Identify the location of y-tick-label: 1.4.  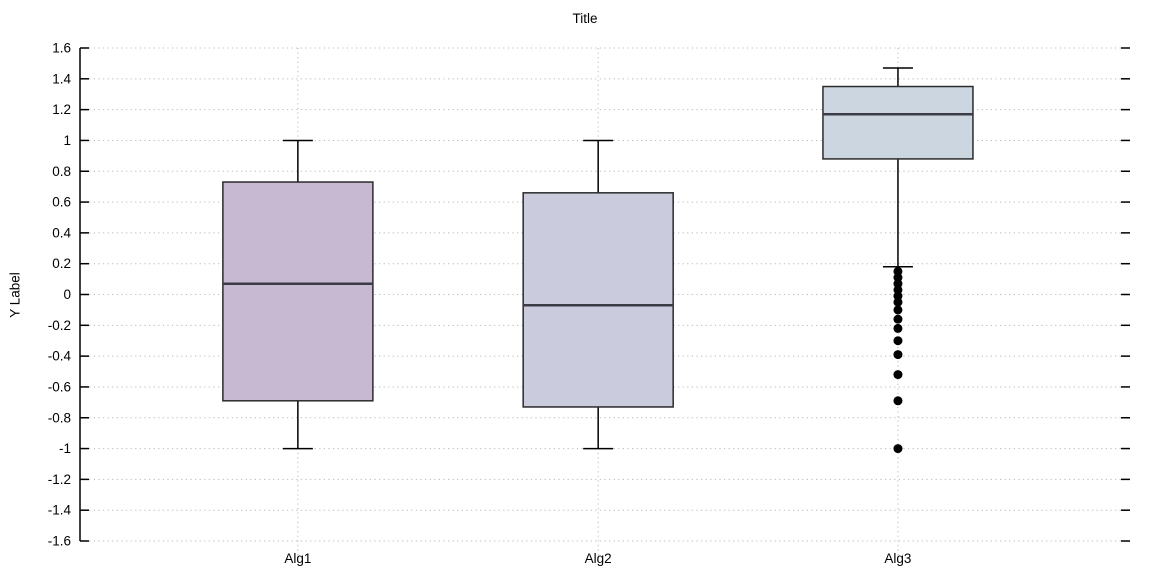
(61, 78).